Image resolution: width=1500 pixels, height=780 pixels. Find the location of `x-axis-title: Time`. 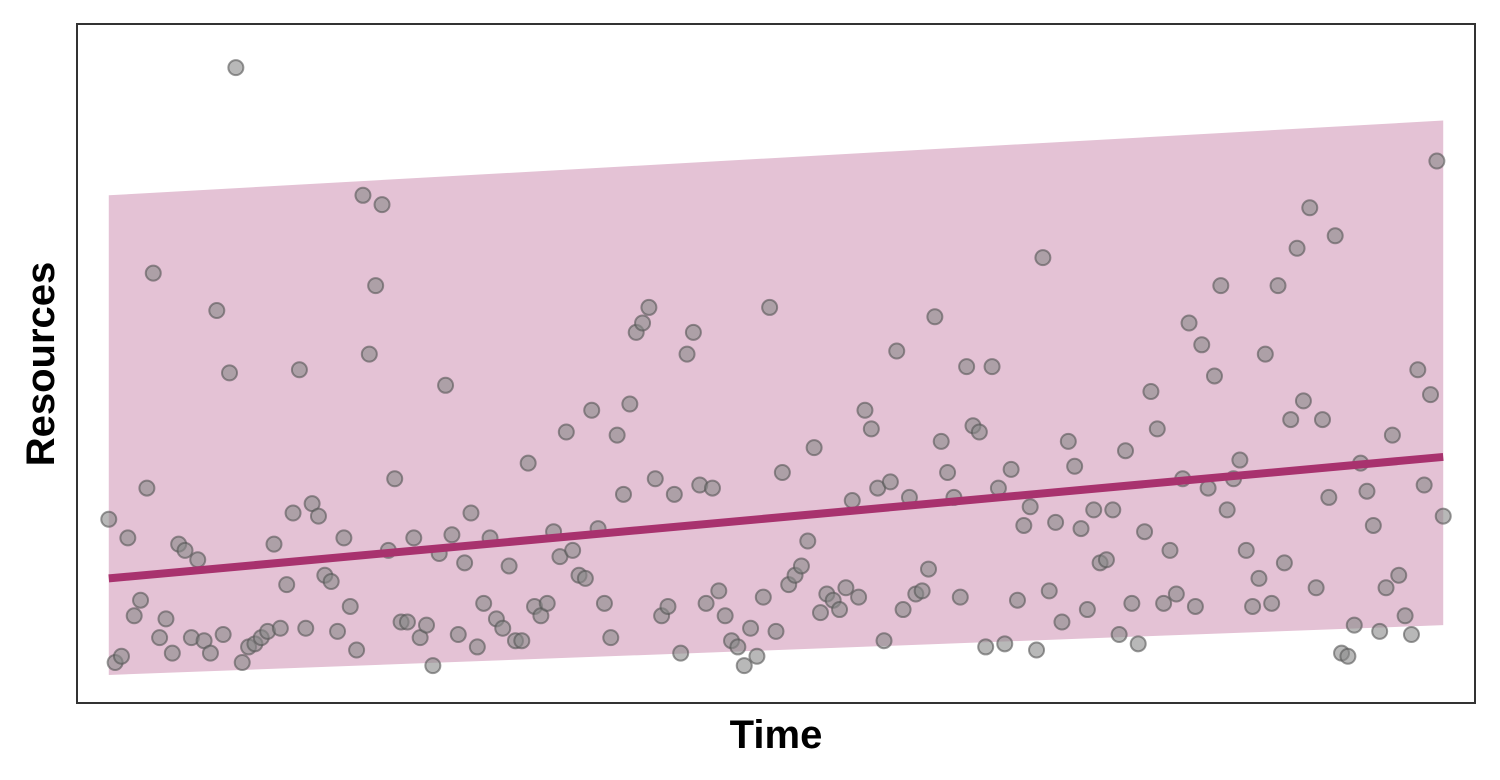

x-axis-title: Time is located at coordinates (776, 735).